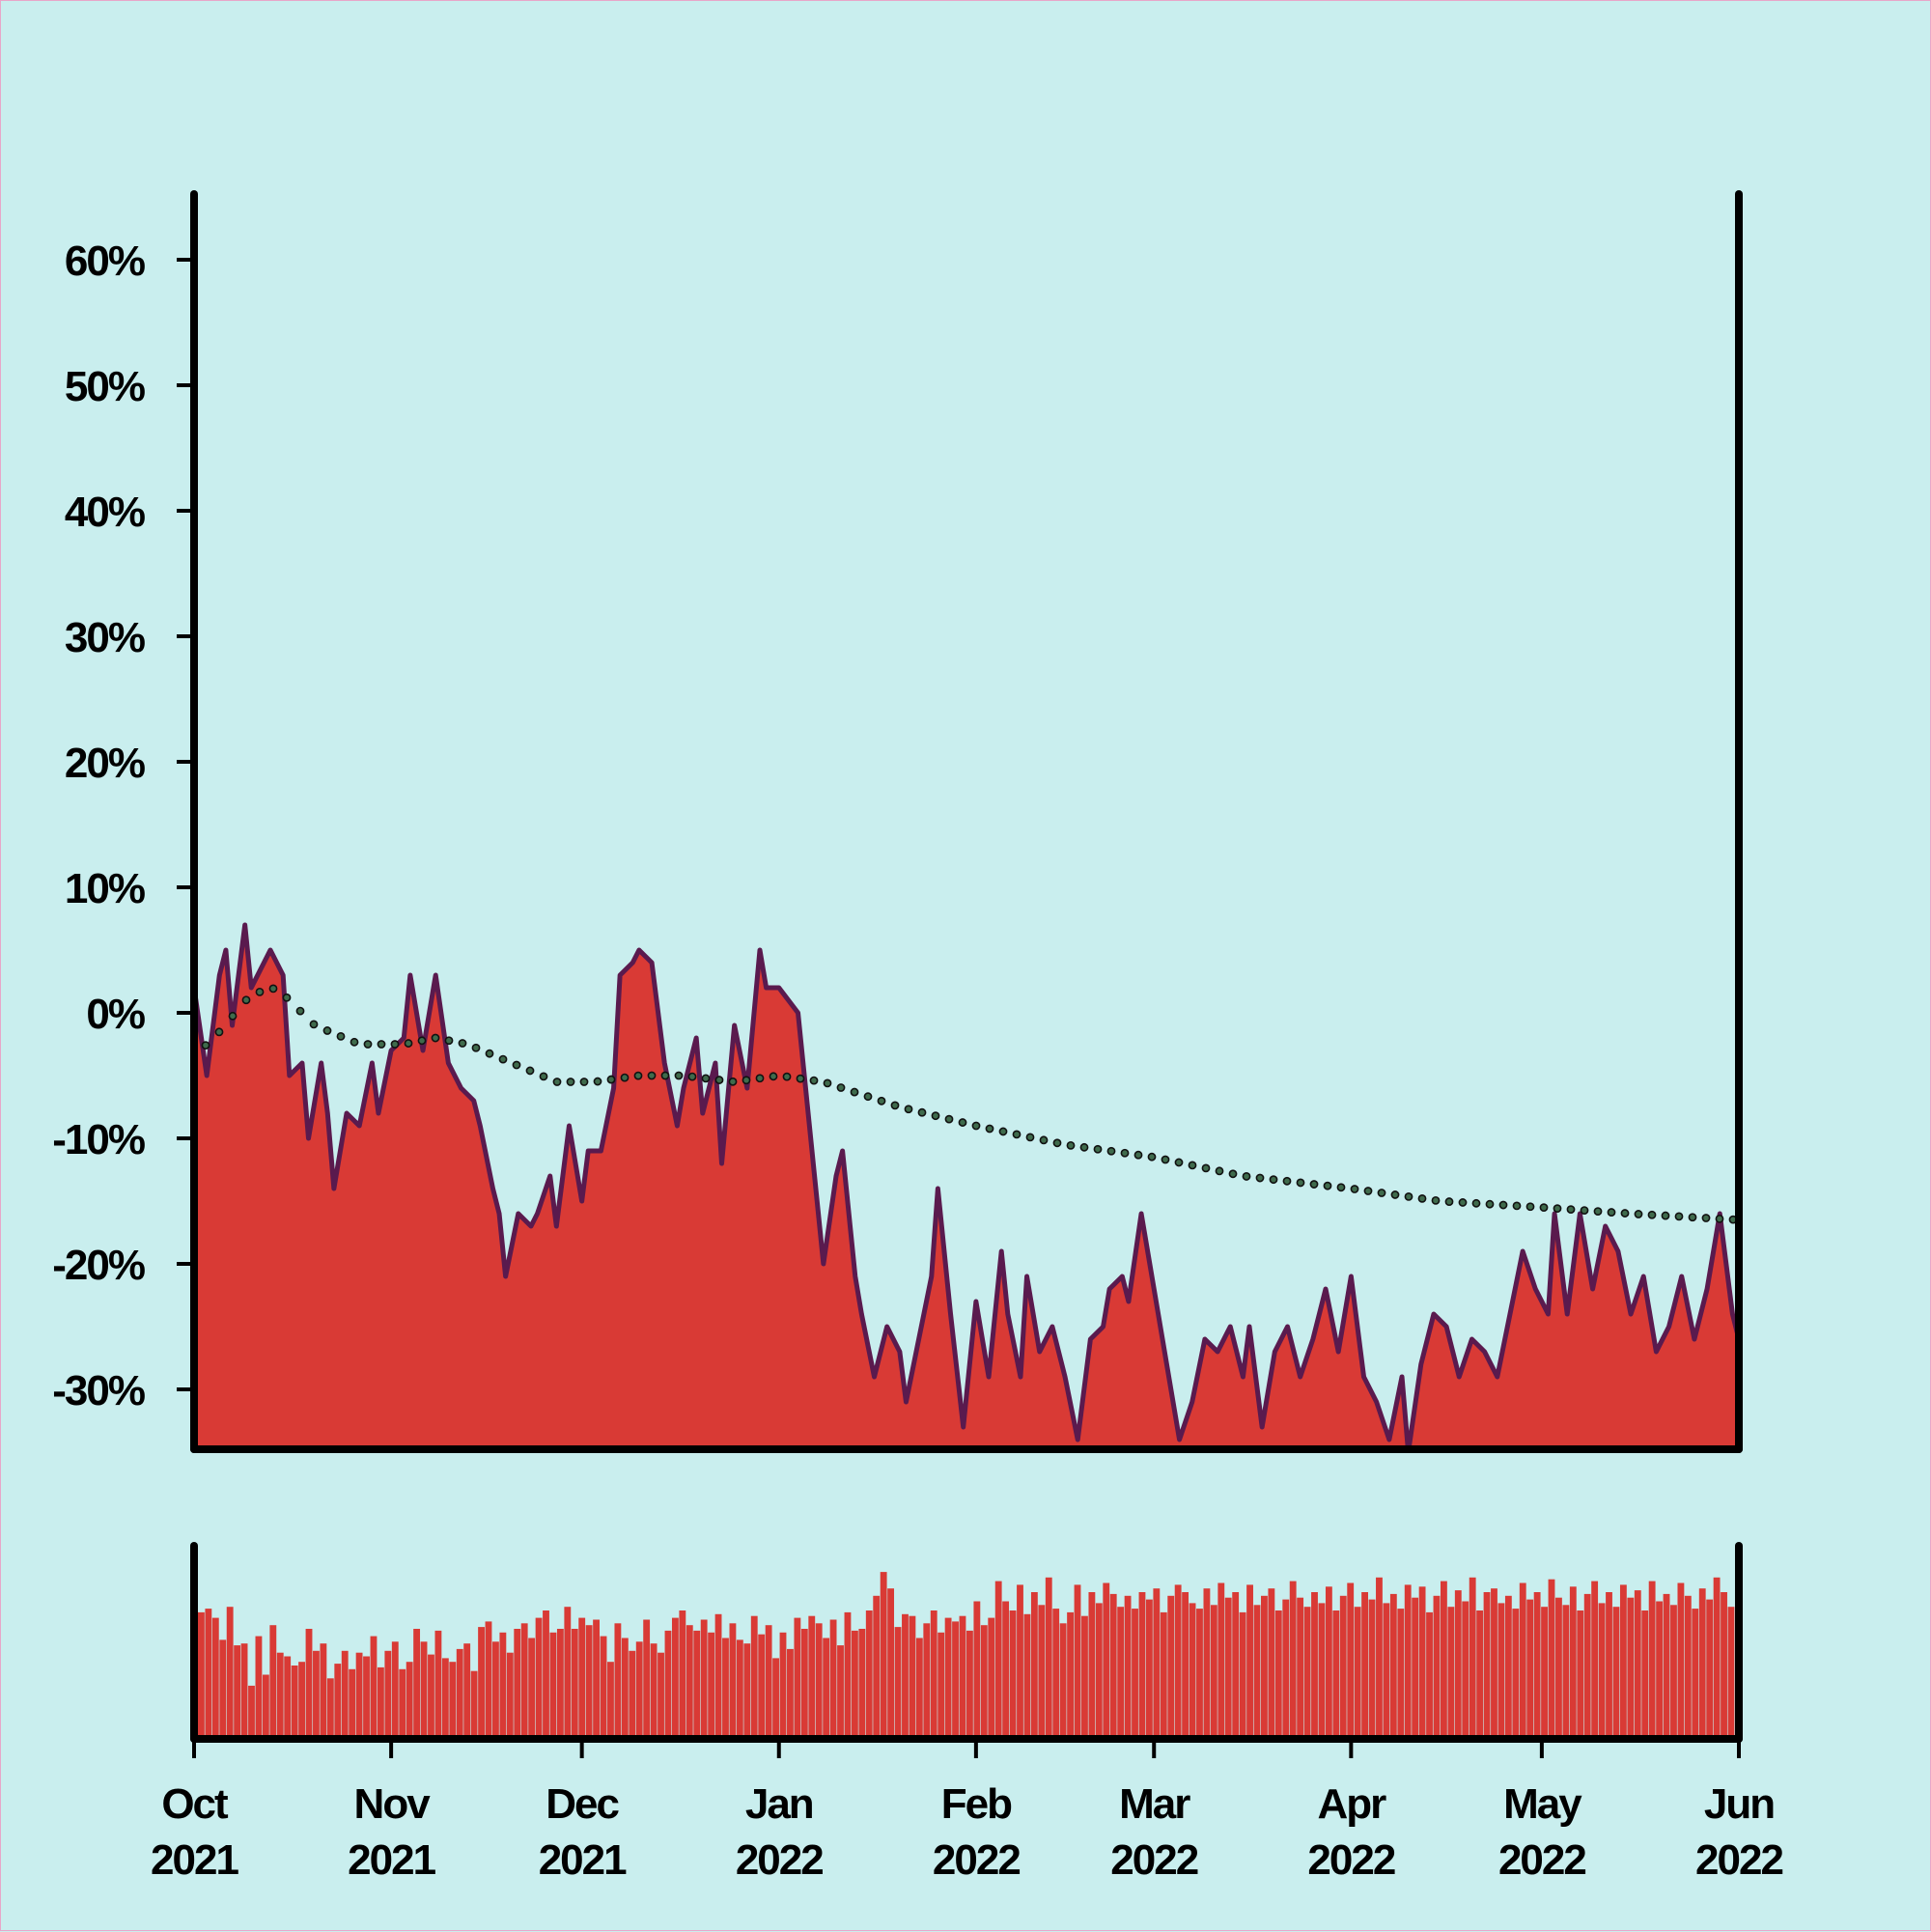  Describe the element at coordinates (976, 1860) in the screenshot. I see `x-tick-label-year: 2022` at that location.